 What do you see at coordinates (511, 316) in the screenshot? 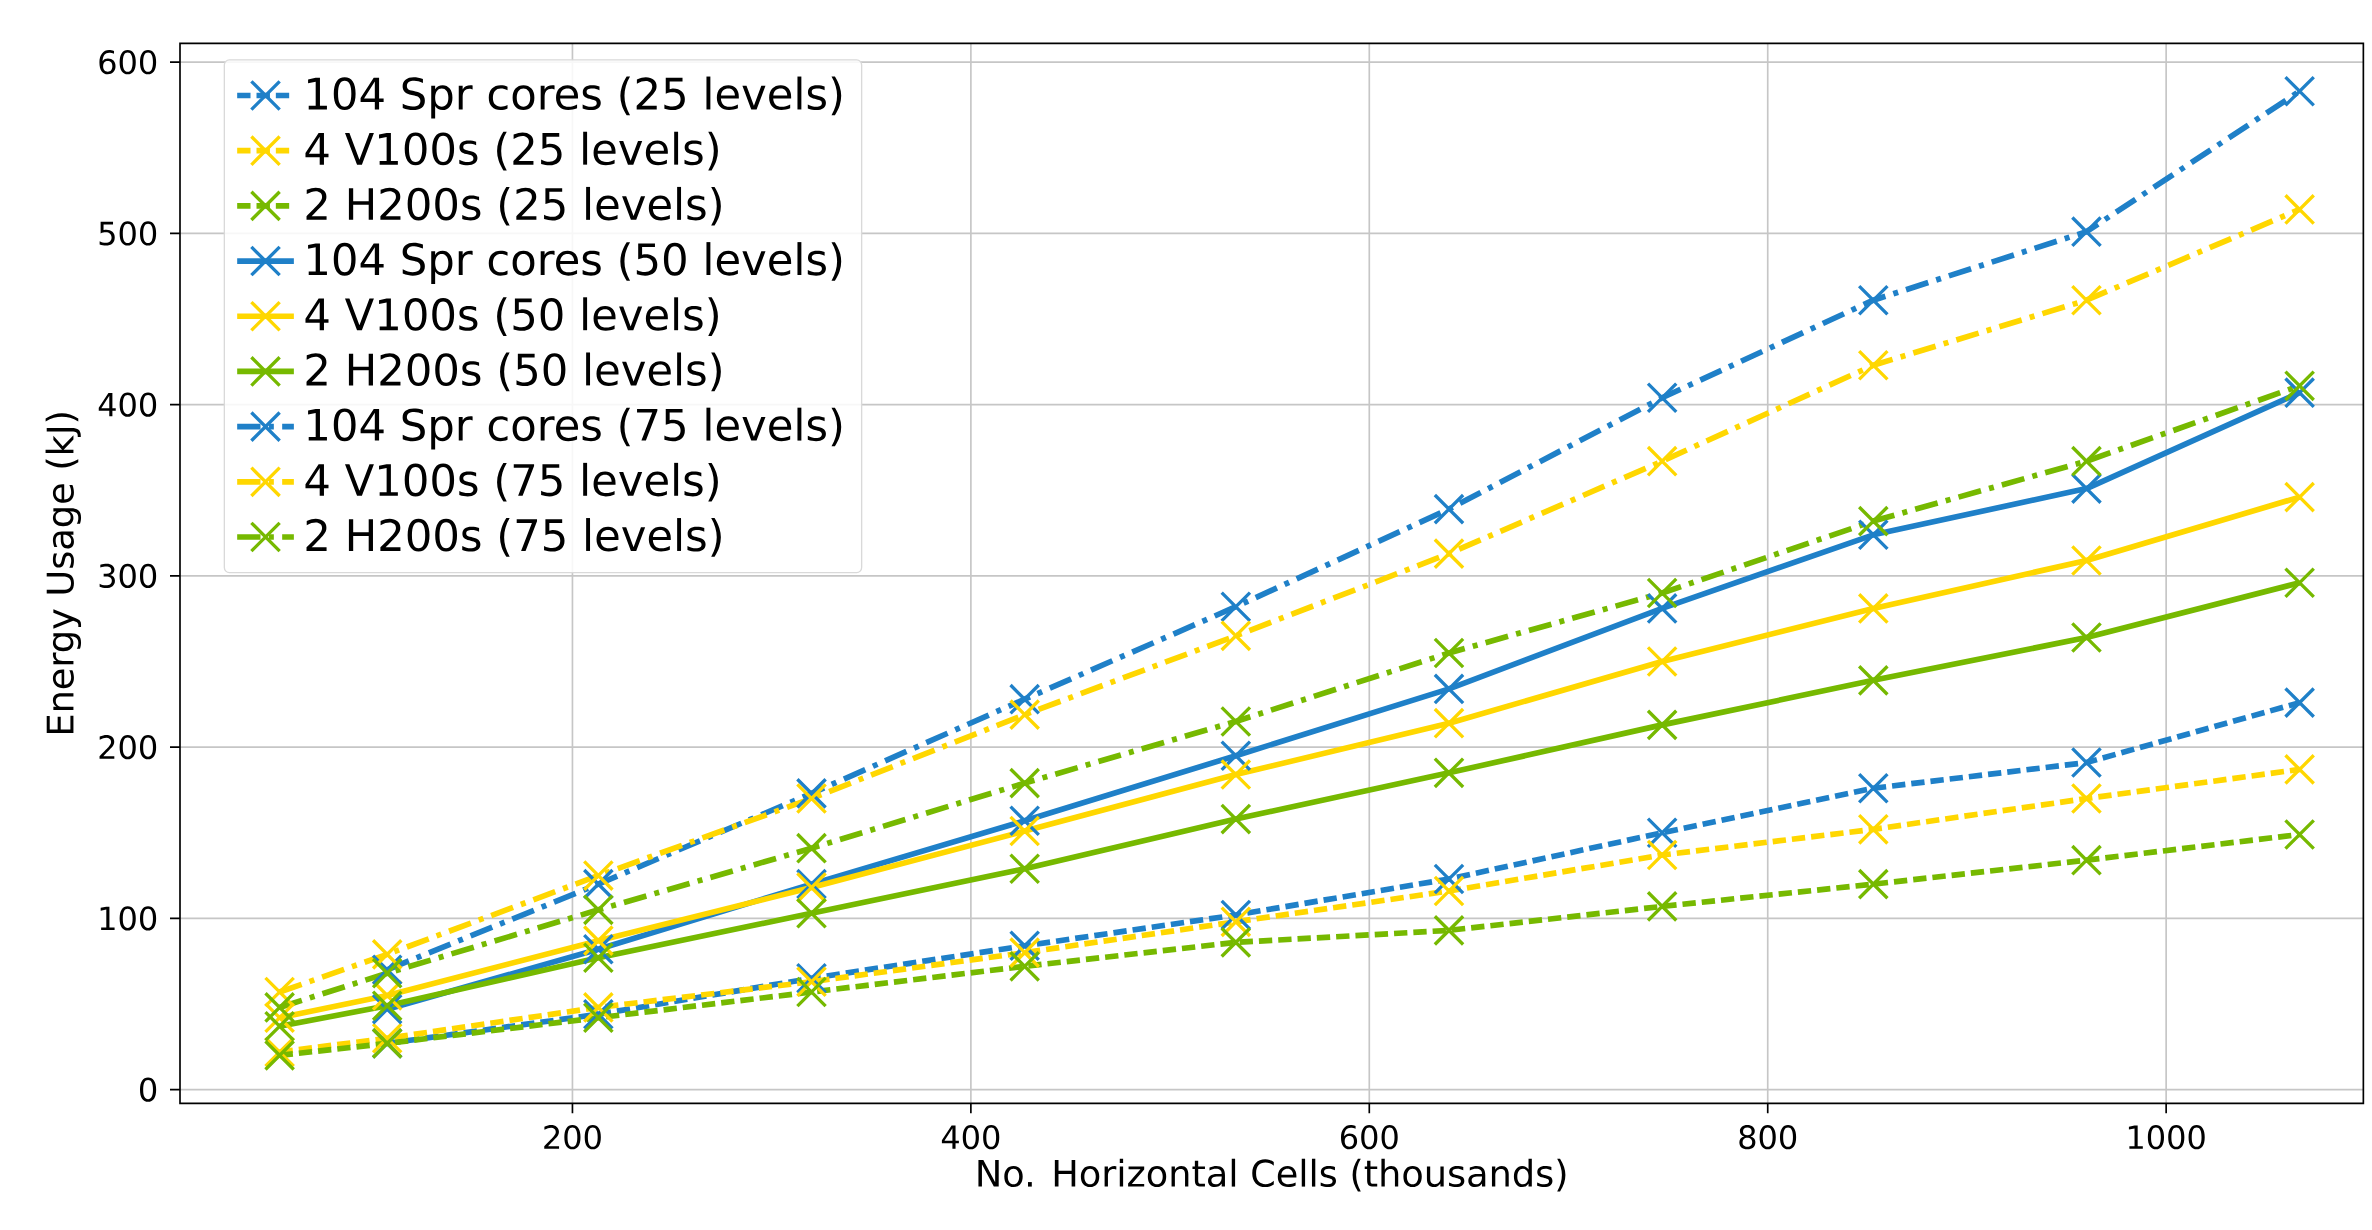
I see `legend-label: 4 V100s (50 levels)` at bounding box center [511, 316].